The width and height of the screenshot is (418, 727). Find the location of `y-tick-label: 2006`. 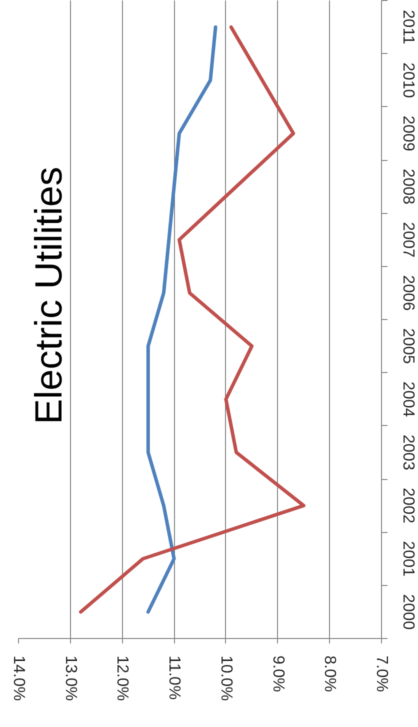

y-tick-label: 2006 is located at coordinates (408, 293).